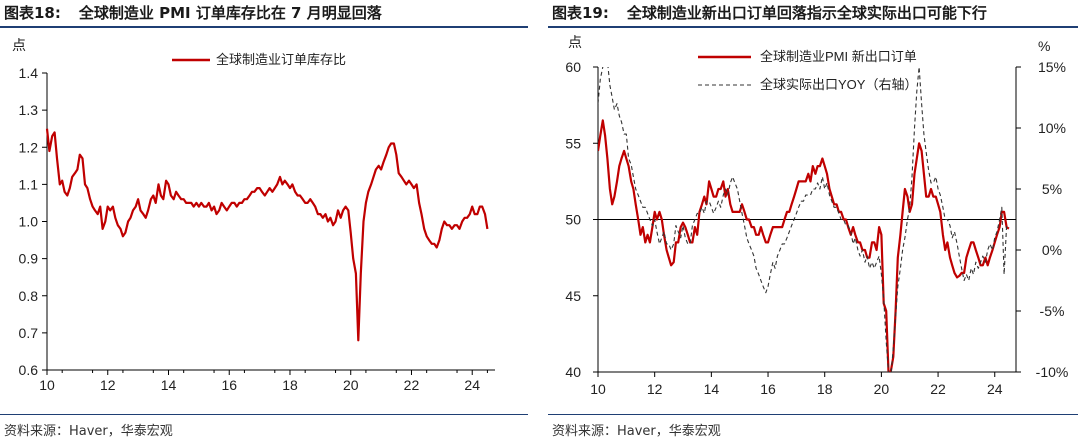 The image size is (1080, 440). Describe the element at coordinates (575, 42) in the screenshot. I see `y-axis-left-unit: 点` at that location.